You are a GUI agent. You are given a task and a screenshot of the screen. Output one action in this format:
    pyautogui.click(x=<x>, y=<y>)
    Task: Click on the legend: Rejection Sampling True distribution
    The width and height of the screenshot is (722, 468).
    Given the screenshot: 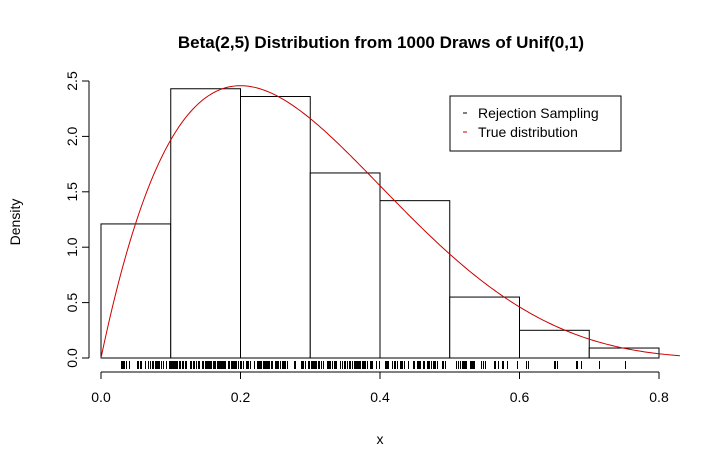 What is the action you would take?
    pyautogui.click(x=535, y=123)
    